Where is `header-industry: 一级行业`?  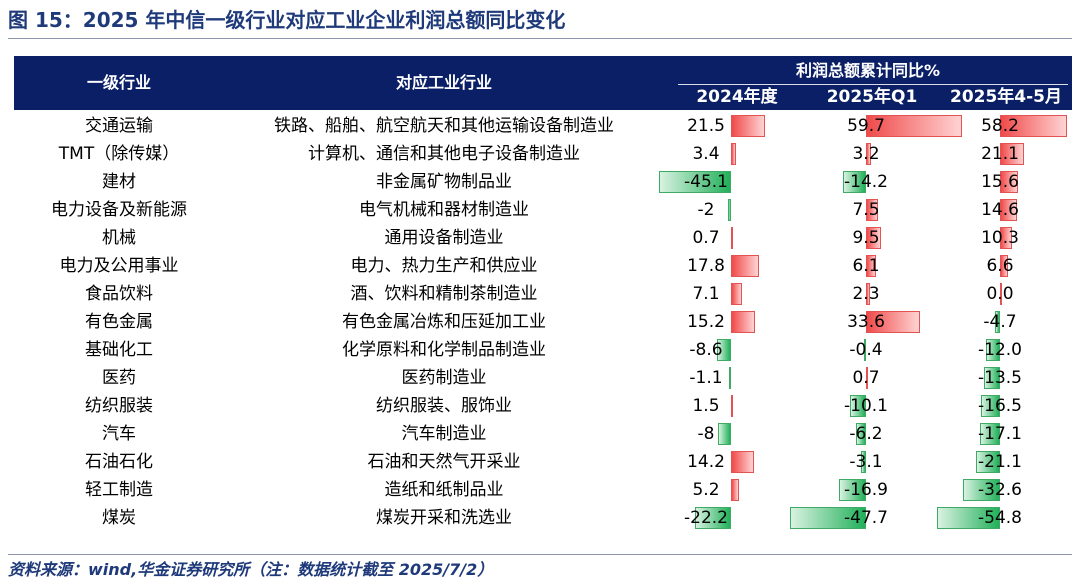 header-industry: 一级行业 is located at coordinates (118, 82).